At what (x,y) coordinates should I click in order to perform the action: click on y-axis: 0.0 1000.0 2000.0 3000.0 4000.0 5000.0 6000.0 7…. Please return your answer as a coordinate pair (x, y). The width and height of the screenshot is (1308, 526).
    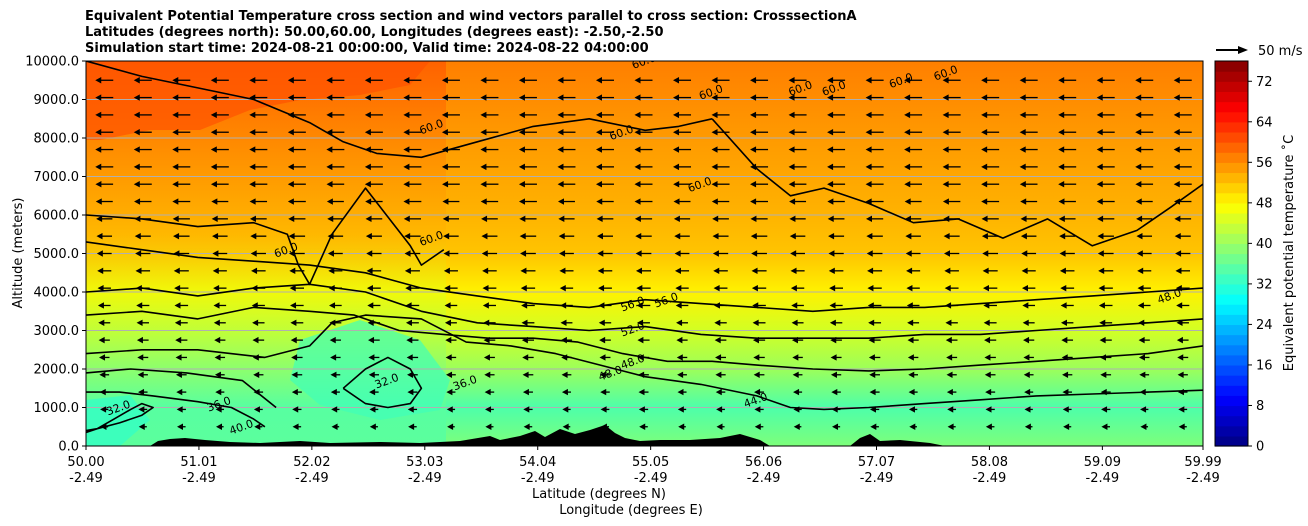
    Looking at the image, I should click on (55, 255).